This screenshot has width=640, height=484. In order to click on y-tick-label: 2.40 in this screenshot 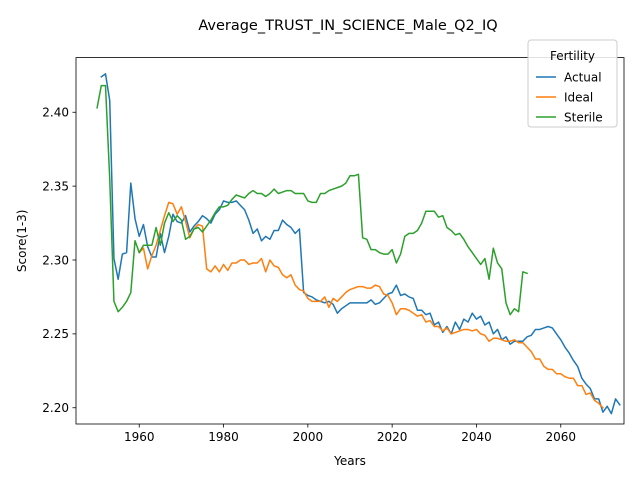, I will do `click(55, 113)`.